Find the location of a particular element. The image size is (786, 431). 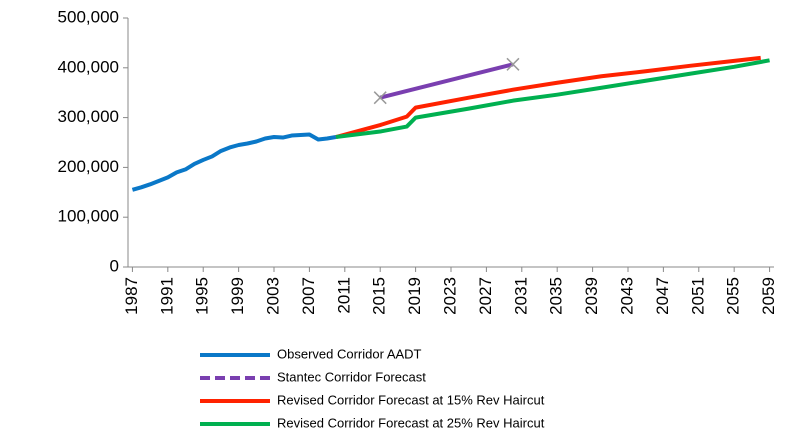

legend-label: Stantec Corridor Forecast is located at coordinates (351, 376).